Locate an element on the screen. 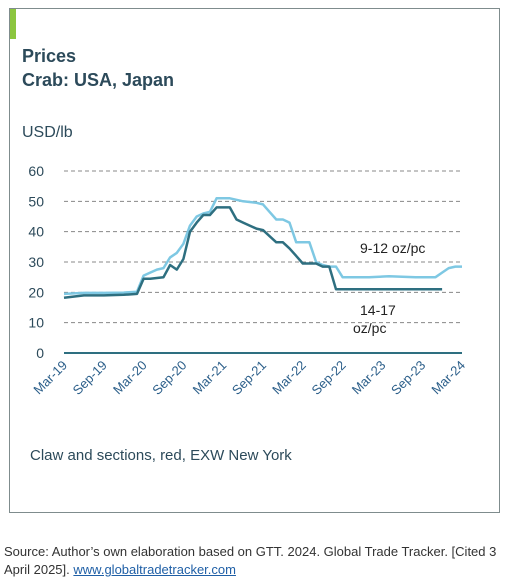 This screenshot has height=588, width=511. y-axis-ticks: 0 10 20 30 40 50 60 is located at coordinates (36, 262).